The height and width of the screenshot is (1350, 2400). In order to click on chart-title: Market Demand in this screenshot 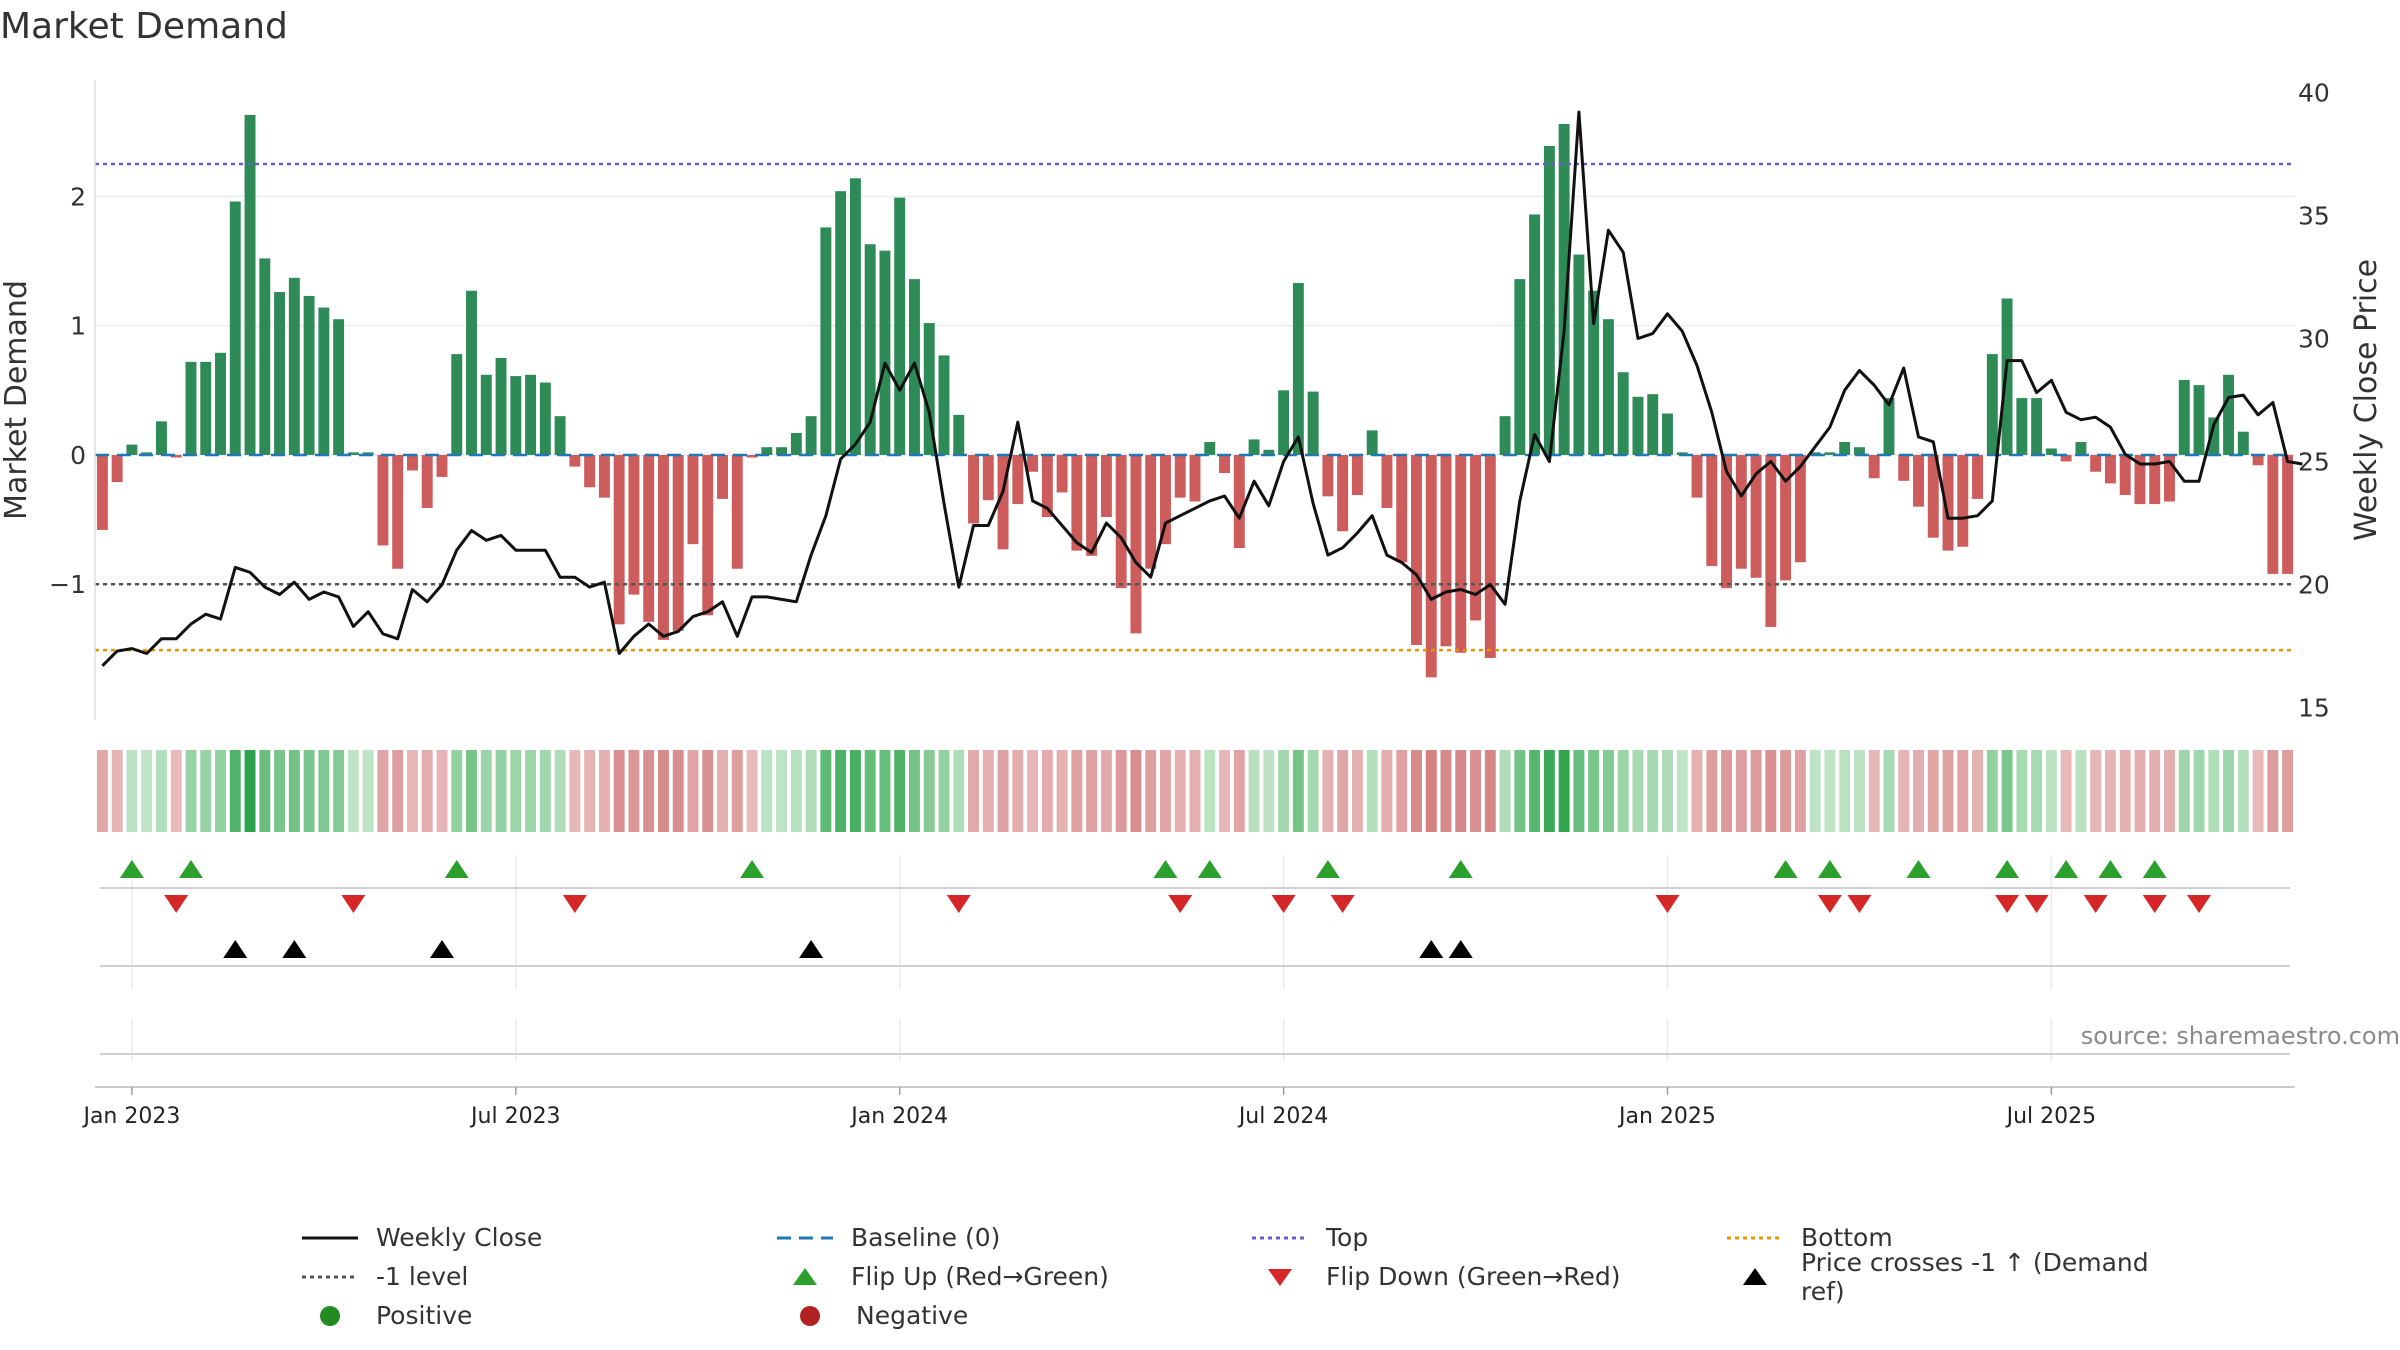, I will do `click(144, 26)`.